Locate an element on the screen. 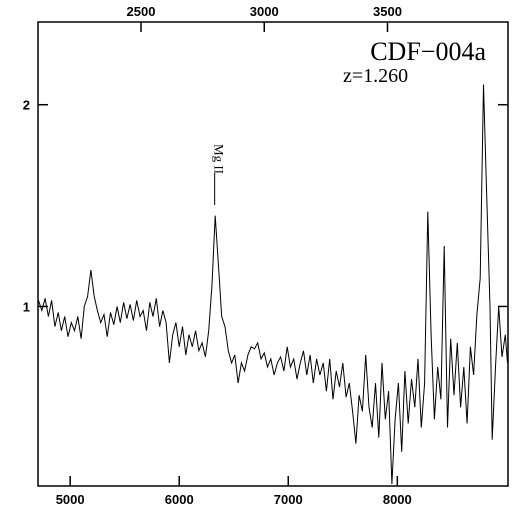 The height and width of the screenshot is (512, 512). chart-title: CDF−004a is located at coordinates (428, 51).